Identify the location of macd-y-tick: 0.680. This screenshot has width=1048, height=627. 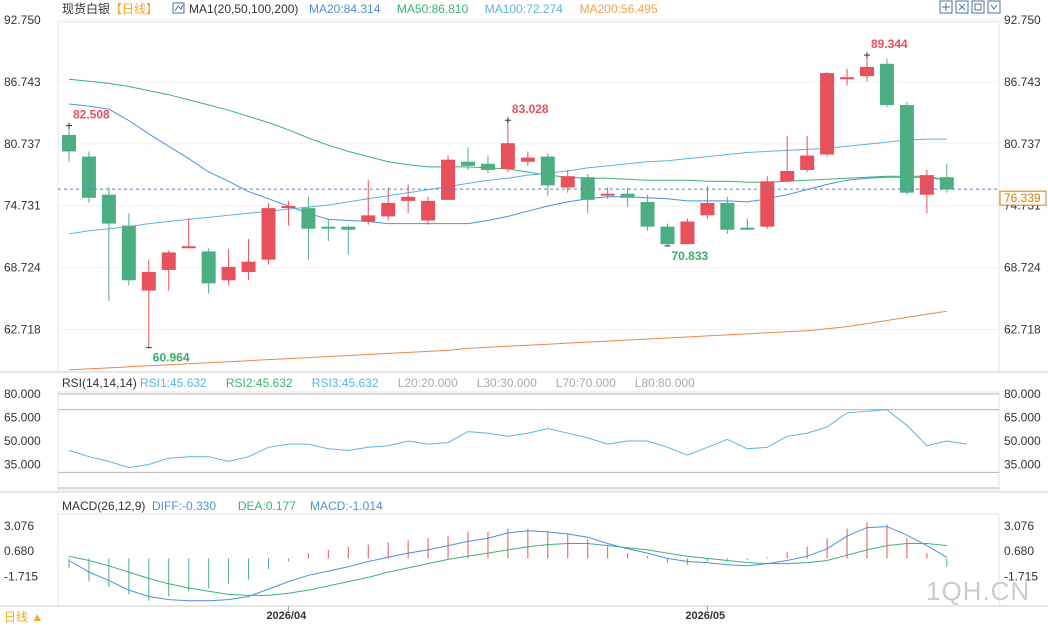
(19, 551).